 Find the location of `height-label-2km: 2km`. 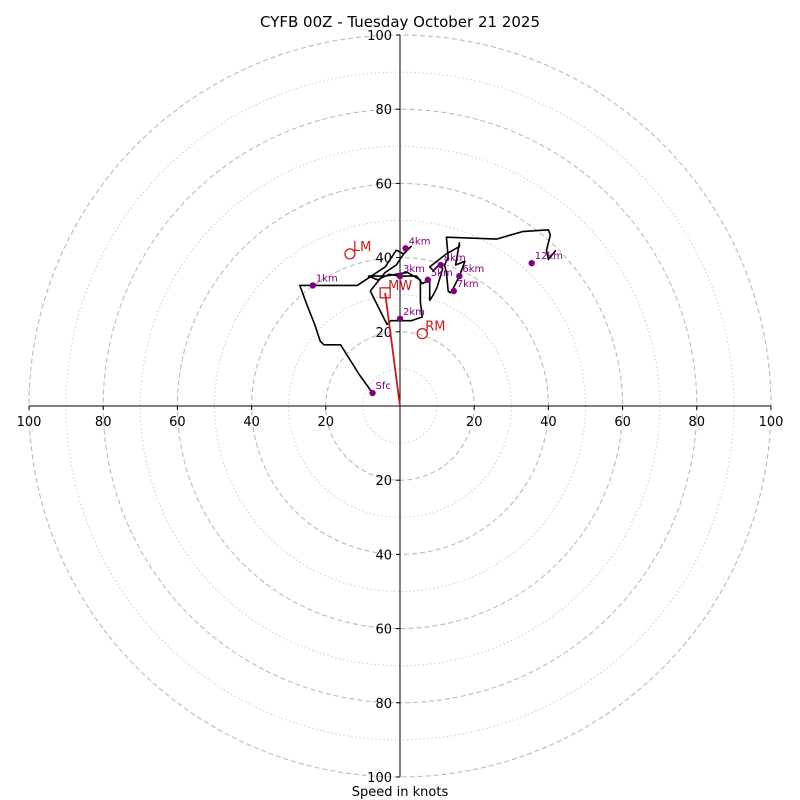

height-label-2km: 2km is located at coordinates (414, 312).